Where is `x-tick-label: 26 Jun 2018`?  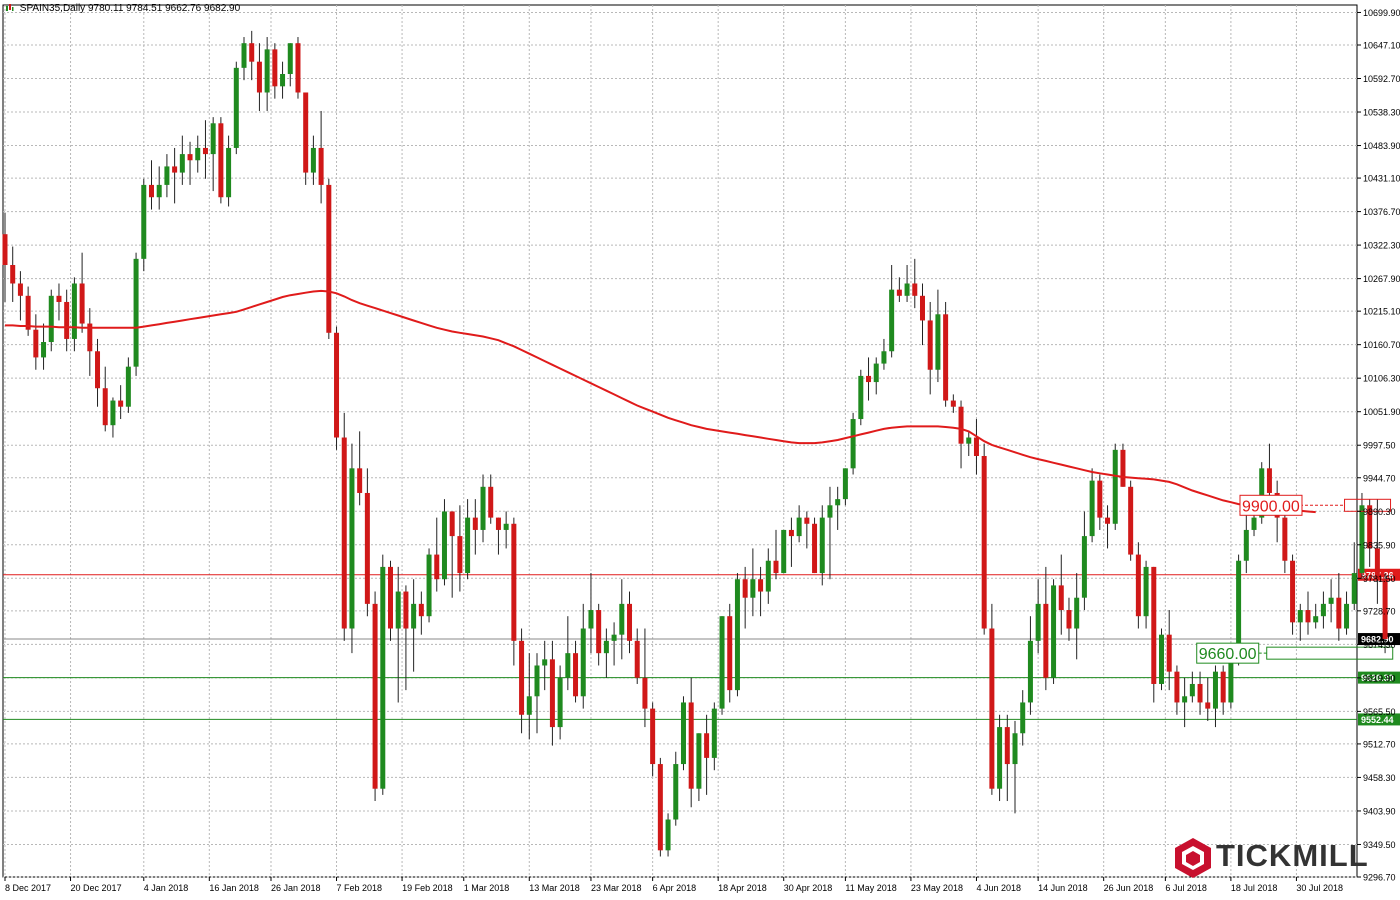
x-tick-label: 26 Jun 2018 is located at coordinates (1129, 888).